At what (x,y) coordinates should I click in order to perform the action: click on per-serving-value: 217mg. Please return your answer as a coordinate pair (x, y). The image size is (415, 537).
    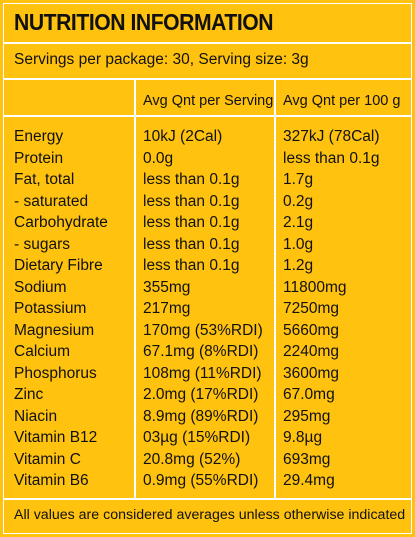
    Looking at the image, I should click on (167, 308).